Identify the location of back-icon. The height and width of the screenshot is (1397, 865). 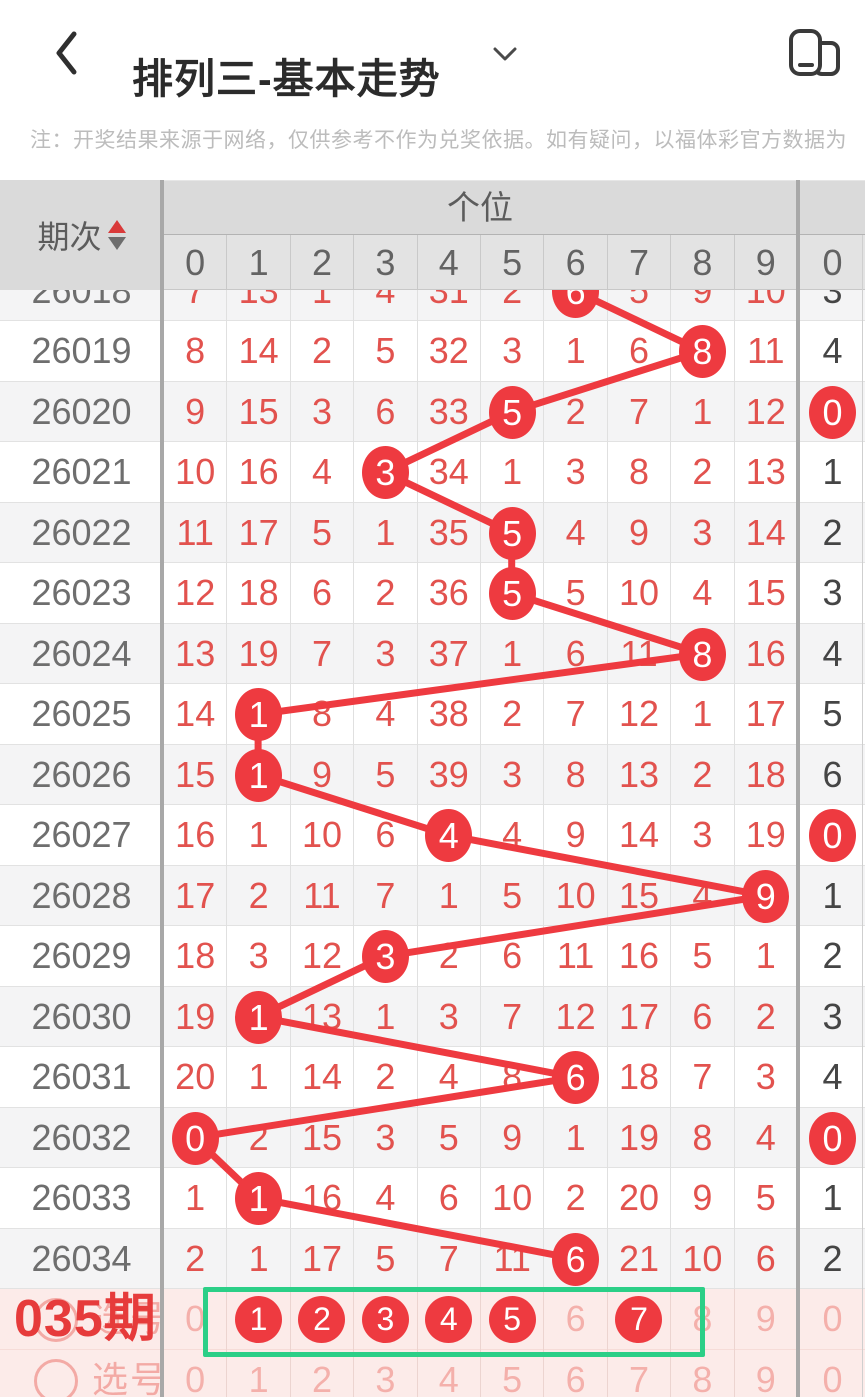
(66, 53).